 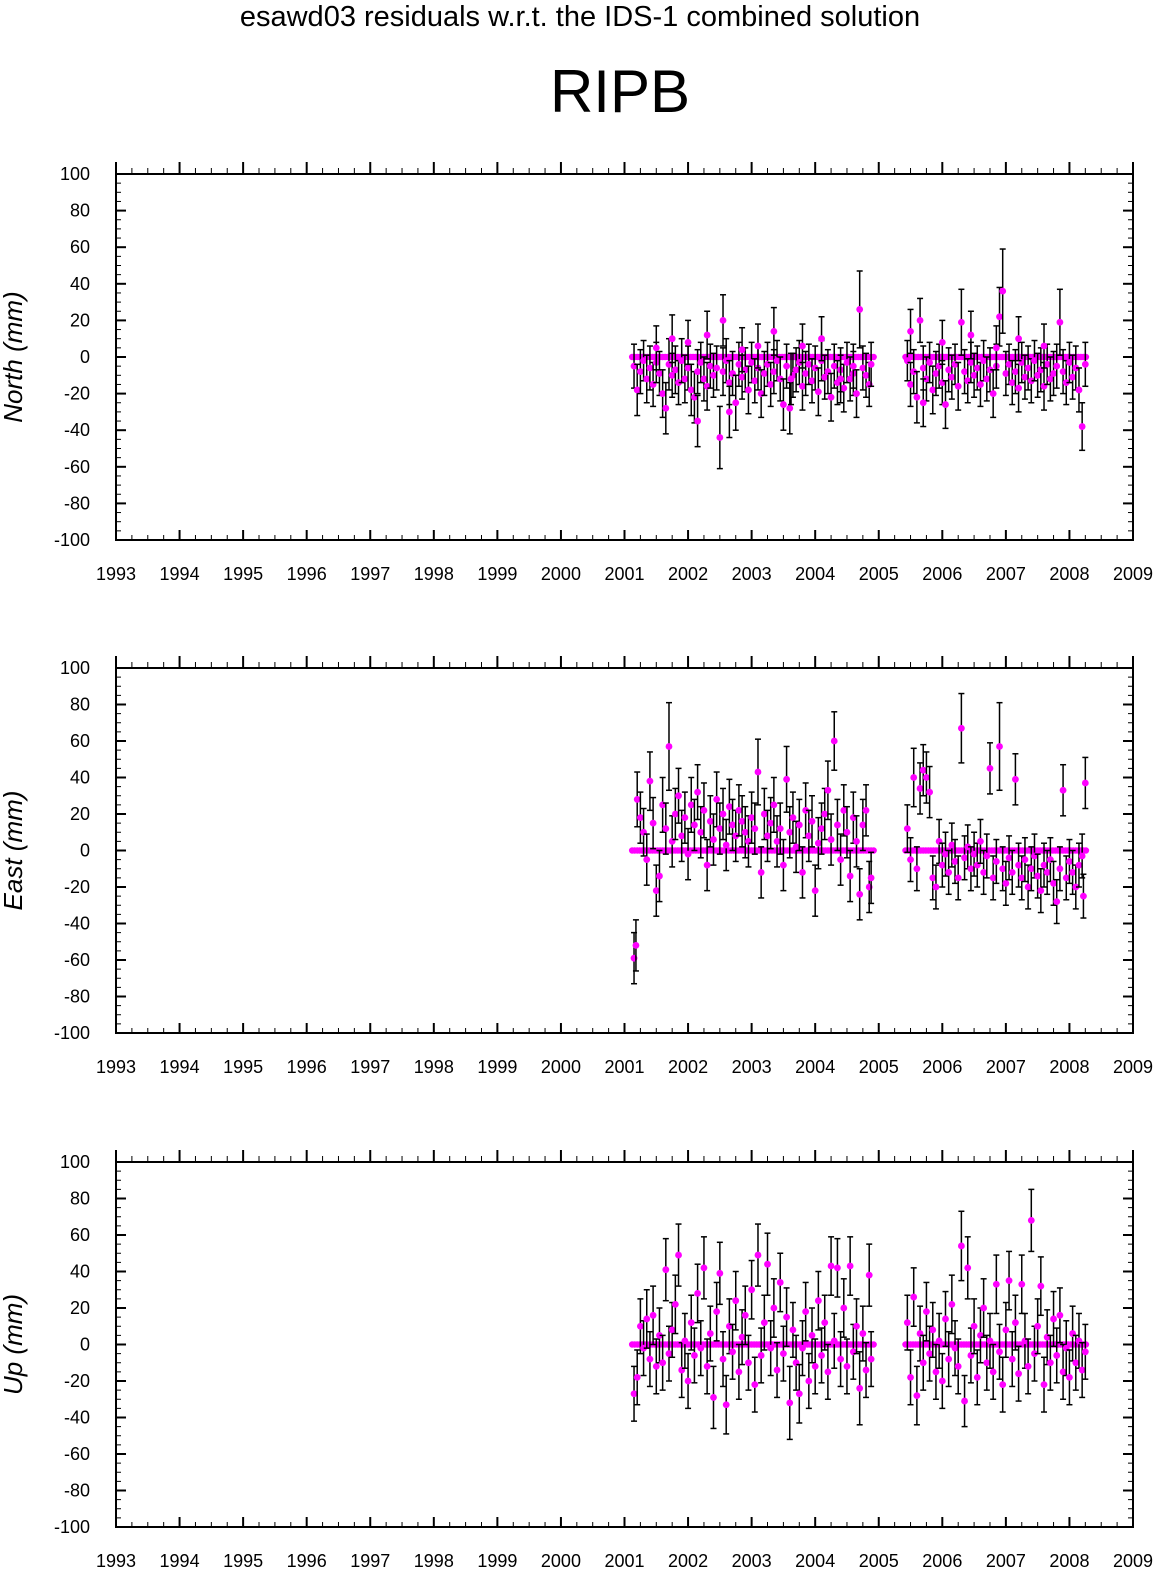 I want to click on x-tick-label: 2003, so click(x=752, y=1561).